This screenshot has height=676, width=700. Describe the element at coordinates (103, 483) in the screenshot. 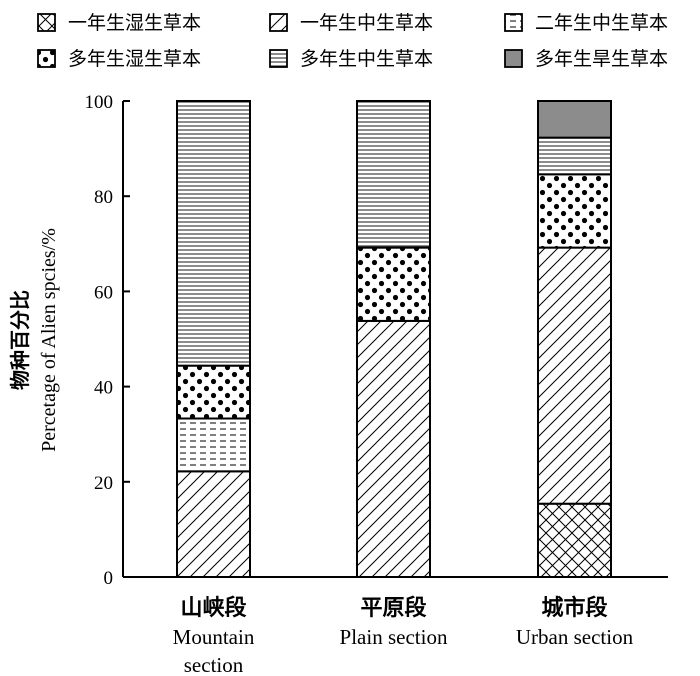

I see `y-tick-label-1: 20` at that location.